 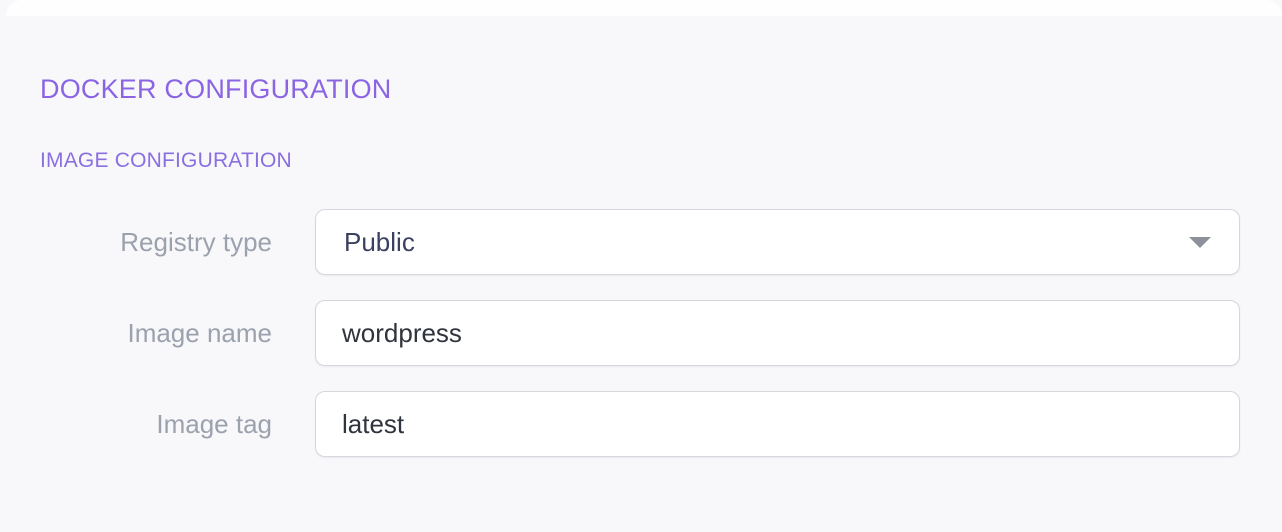 What do you see at coordinates (777, 242) in the screenshot?
I see `registry-type-select: Public` at bounding box center [777, 242].